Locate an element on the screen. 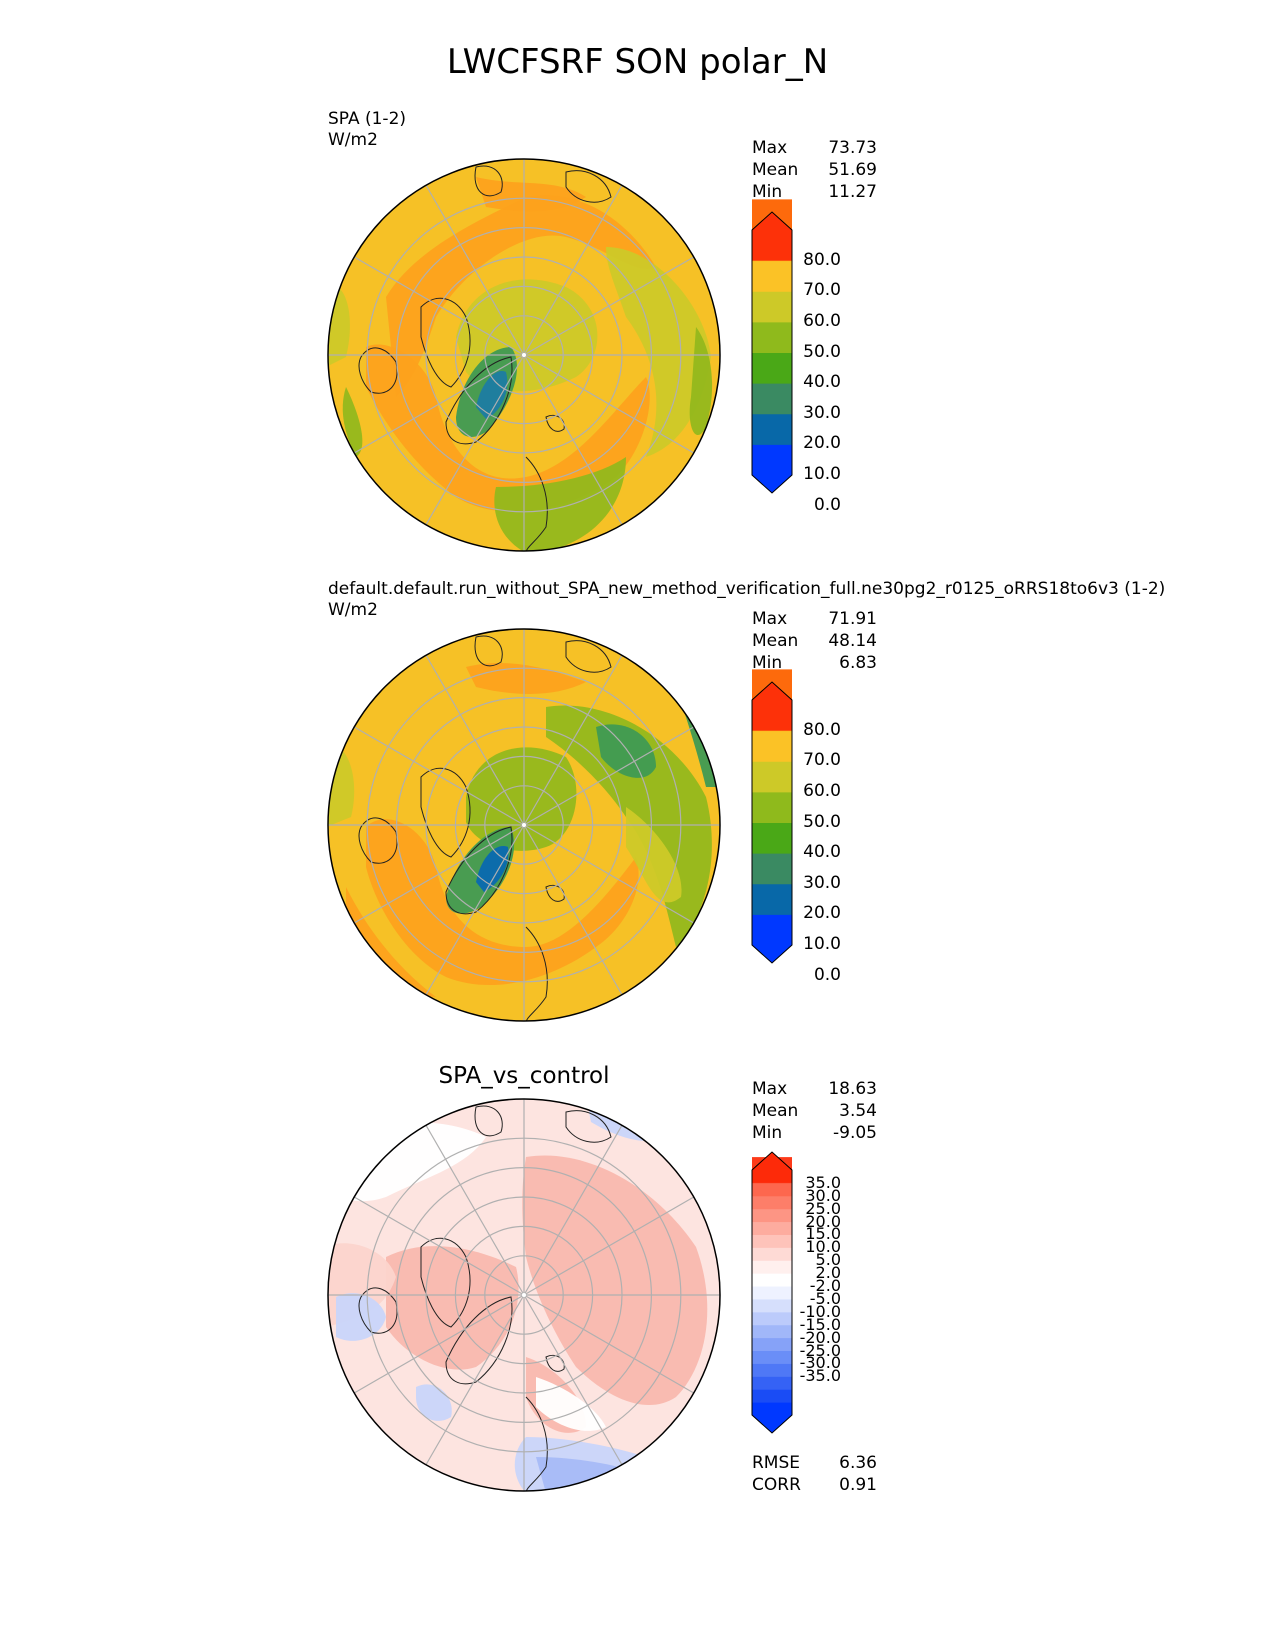 The image size is (1275, 1650). panel2-polar-map is located at coordinates (524, 825).